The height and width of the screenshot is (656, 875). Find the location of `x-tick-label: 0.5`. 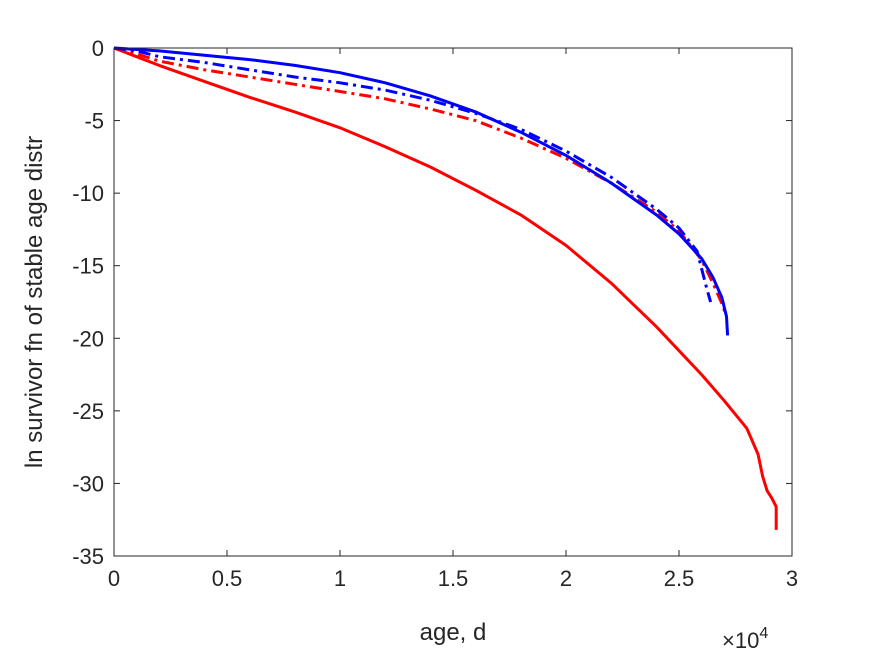

x-tick-label: 0.5 is located at coordinates (227, 578).